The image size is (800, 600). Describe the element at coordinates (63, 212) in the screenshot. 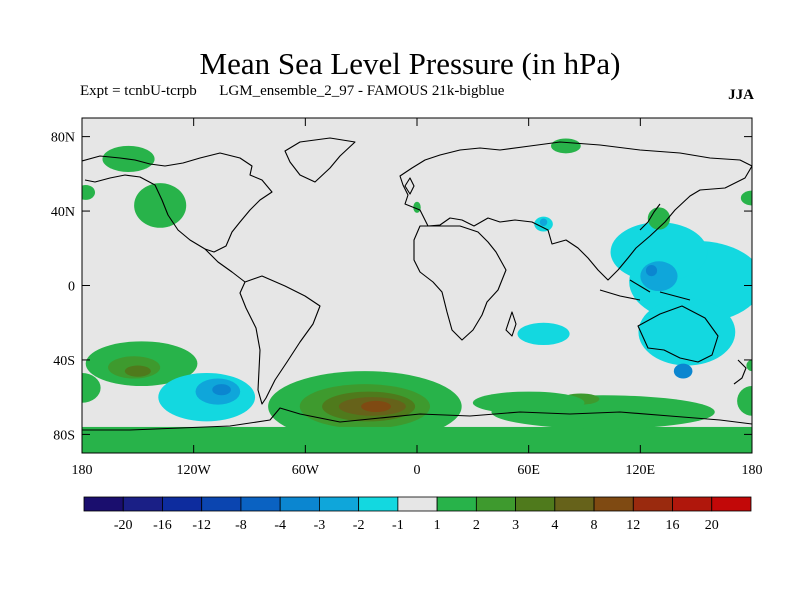

I see `lat-tick-label-1: 40N` at that location.